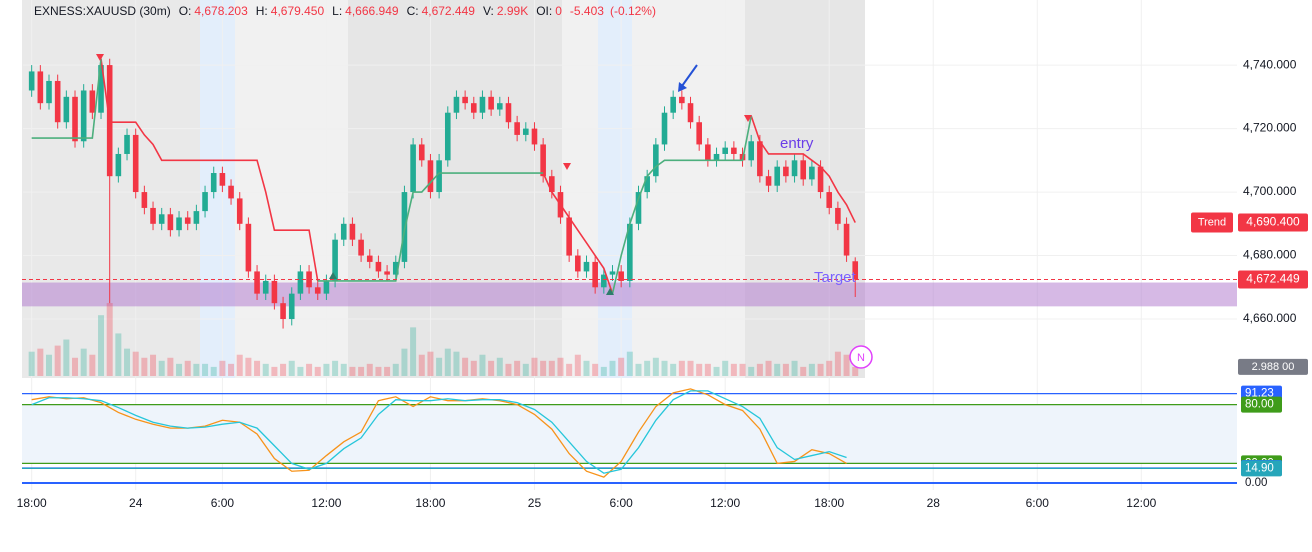  I want to click on field-value: 4,666.949, so click(372, 11).